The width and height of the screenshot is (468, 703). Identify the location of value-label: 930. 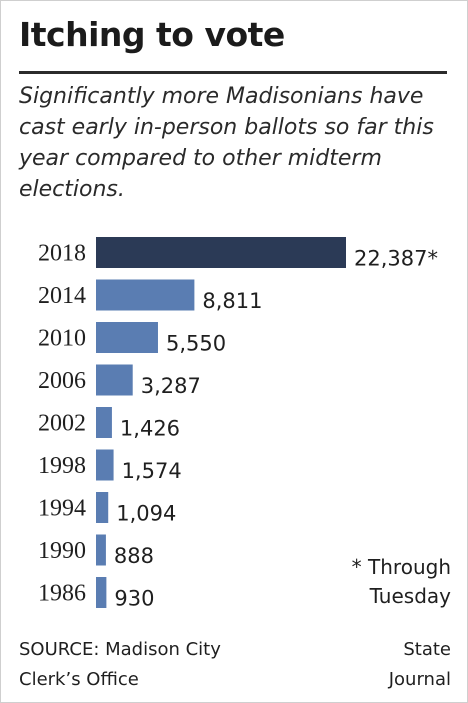
(134, 599).